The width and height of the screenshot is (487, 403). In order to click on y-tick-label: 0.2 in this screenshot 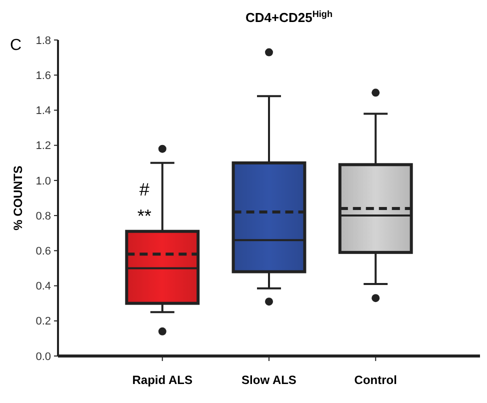, I will do `click(43, 322)`.